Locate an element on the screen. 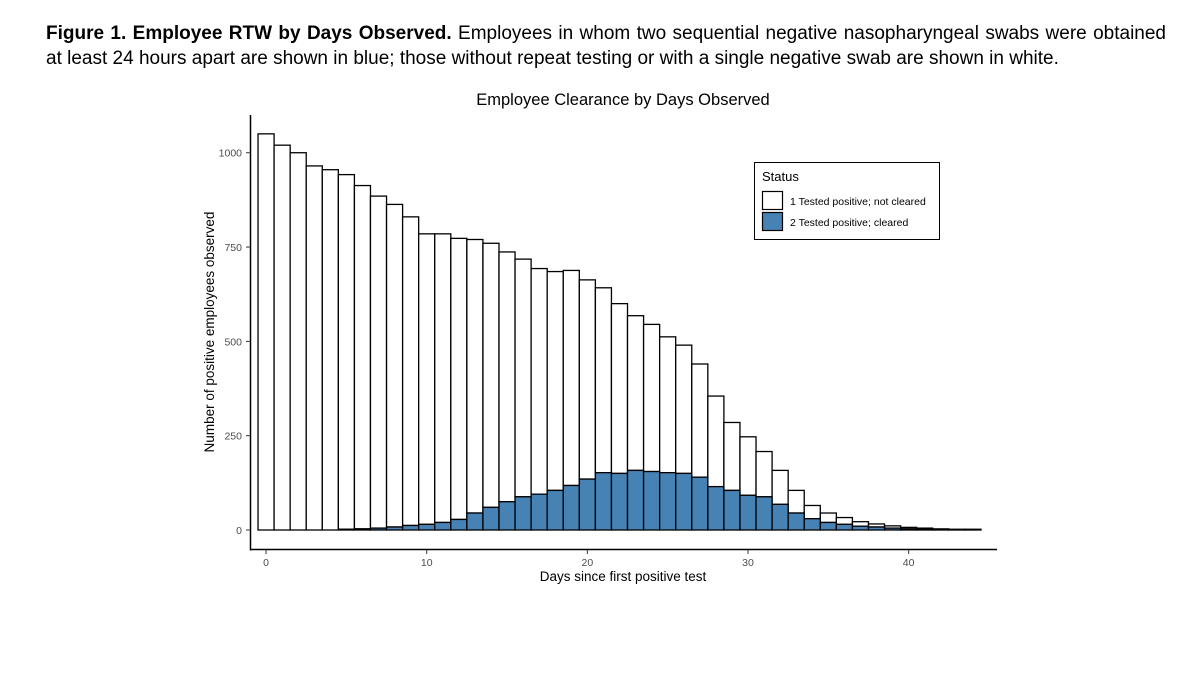  legend-label-cleared: 2 Tested positive; cleared is located at coordinates (849, 223).